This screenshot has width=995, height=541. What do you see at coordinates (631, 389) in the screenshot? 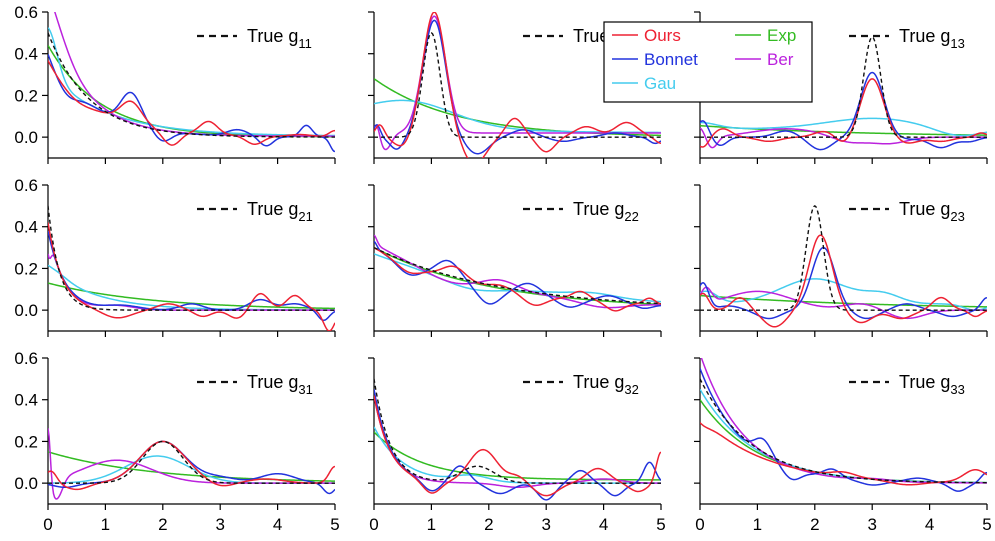
I see `true-label-subscript: 32` at bounding box center [631, 389].